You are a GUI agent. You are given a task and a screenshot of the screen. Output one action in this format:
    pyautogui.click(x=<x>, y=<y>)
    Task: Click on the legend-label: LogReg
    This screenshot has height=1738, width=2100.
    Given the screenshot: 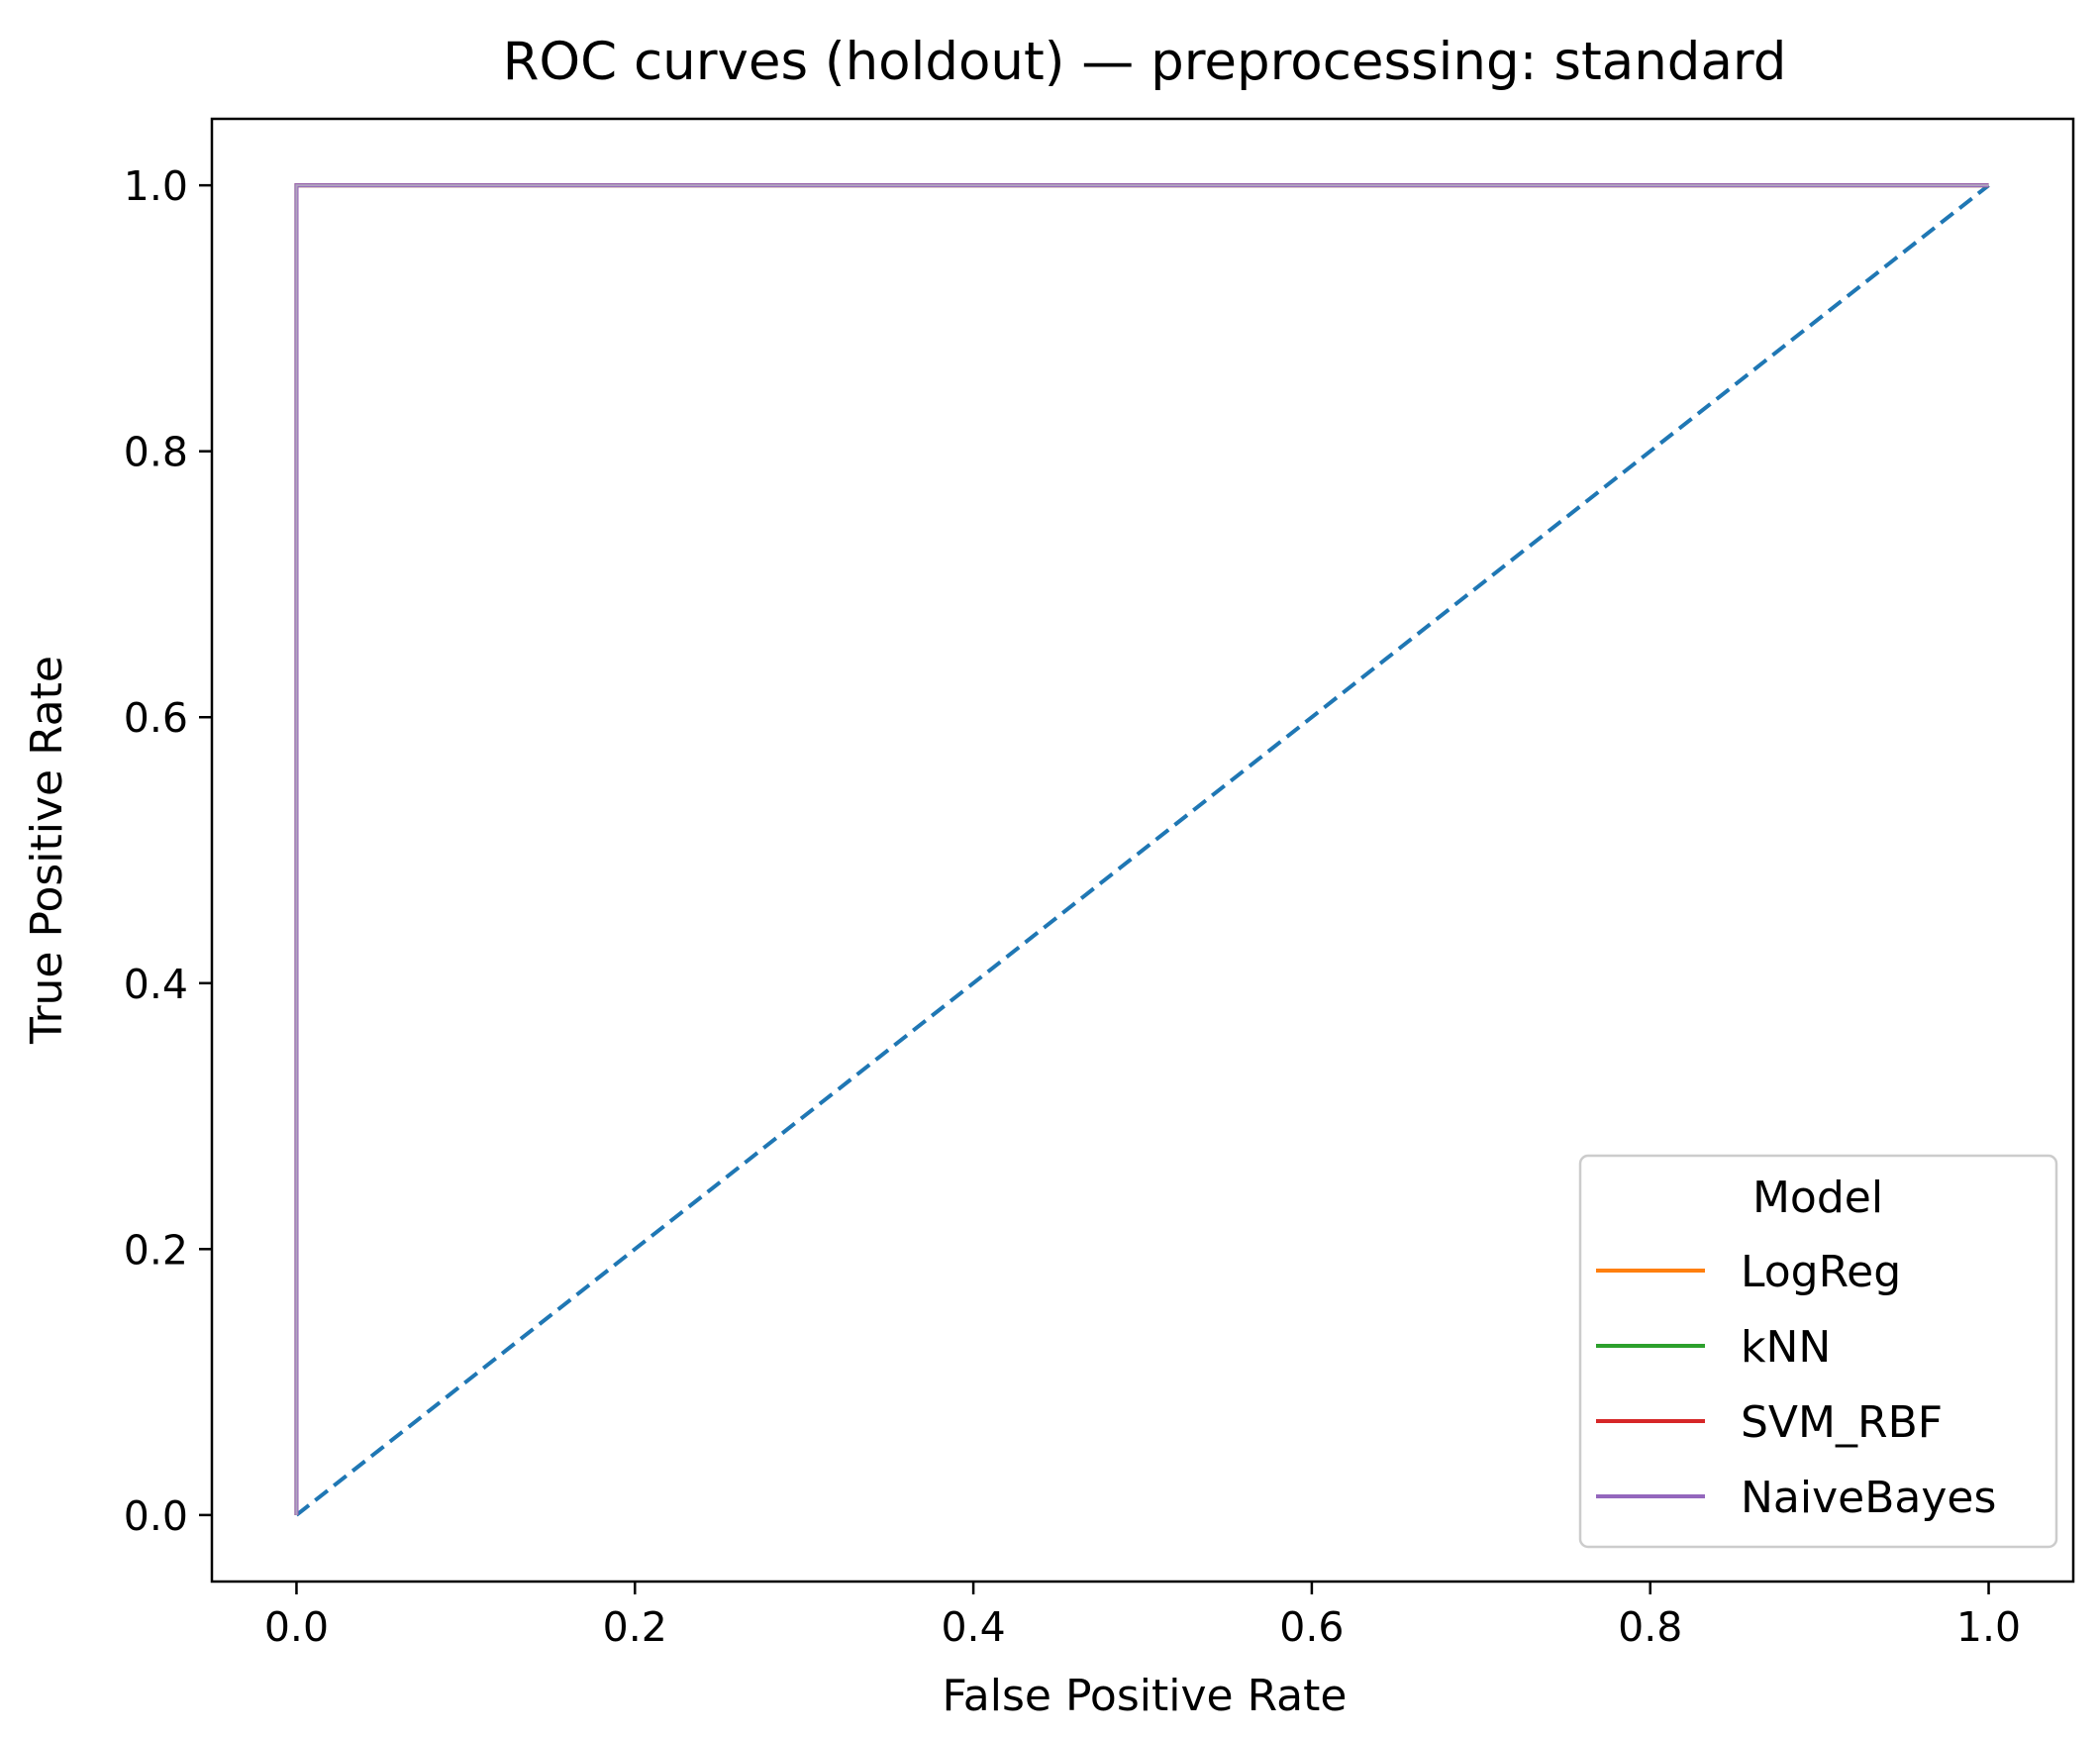 What is the action you would take?
    pyautogui.click(x=1821, y=1272)
    